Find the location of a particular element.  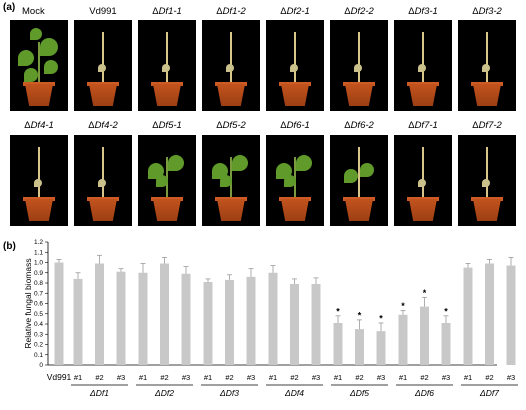

photo-label: ΔDf4-1 is located at coordinates (39, 125).